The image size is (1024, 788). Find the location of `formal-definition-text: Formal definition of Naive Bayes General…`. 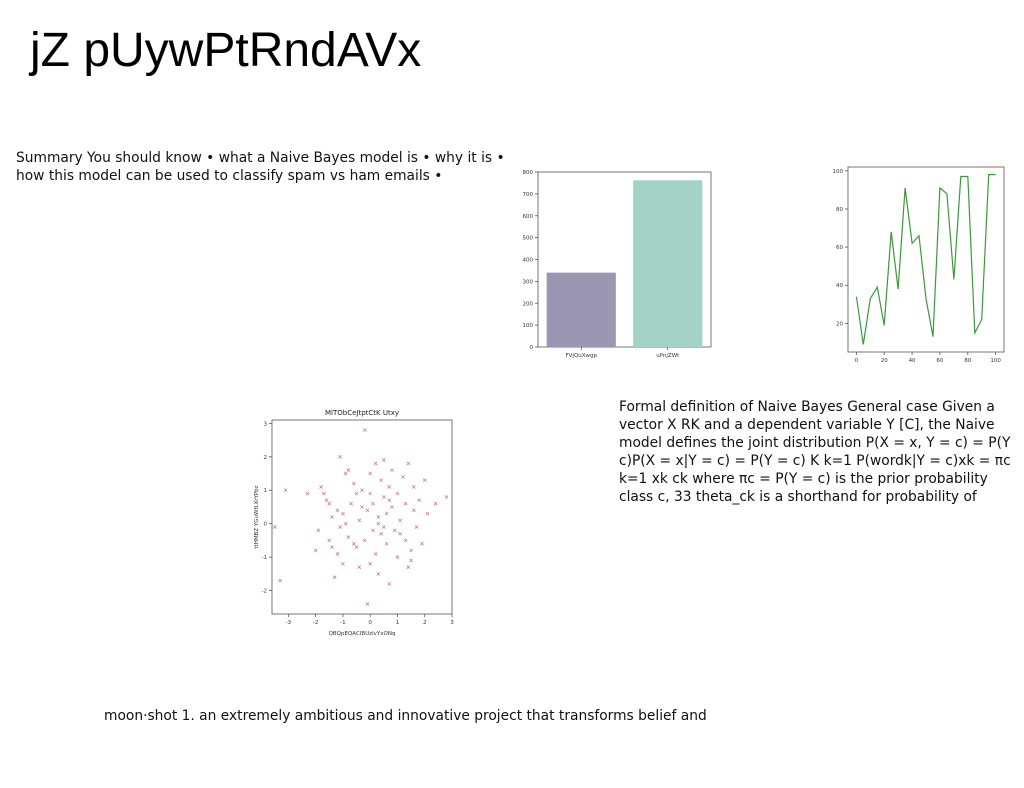

formal-definition-text: Formal definition of Naive Bayes General… is located at coordinates (815, 452).